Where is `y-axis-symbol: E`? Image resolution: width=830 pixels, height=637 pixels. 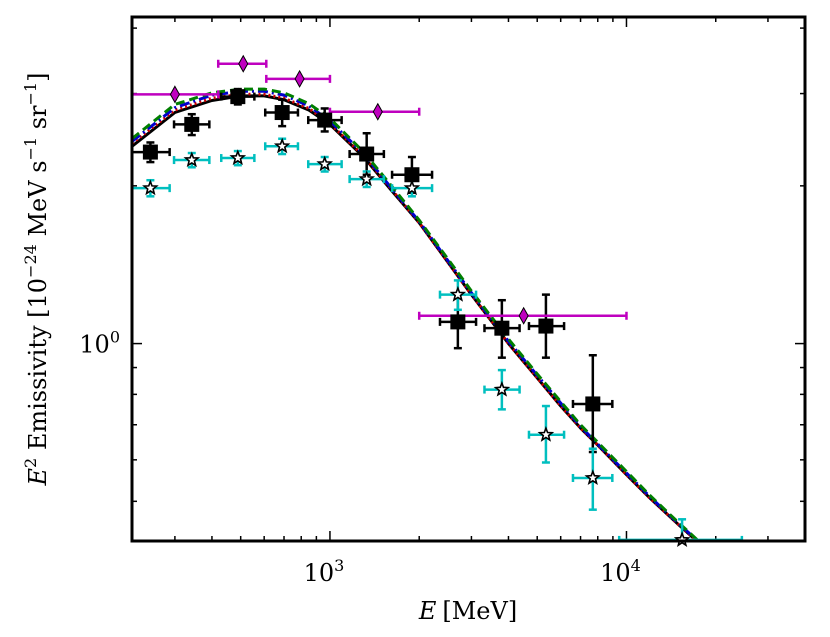
y-axis-symbol: E is located at coordinates (38, 477).